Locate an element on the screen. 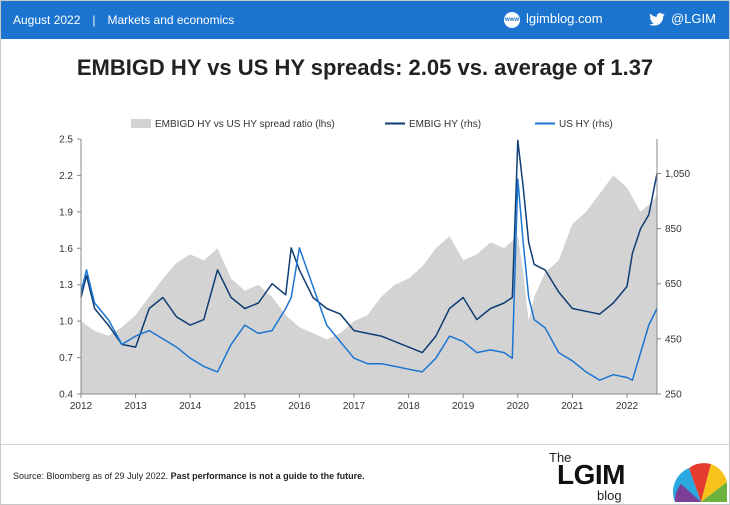 The width and height of the screenshot is (730, 505). right-tick-label: 1,050 is located at coordinates (677, 174).